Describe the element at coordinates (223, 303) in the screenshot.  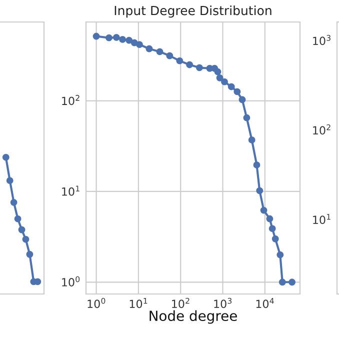
I see `x-tick-label: 10$^{3}$` at that location.